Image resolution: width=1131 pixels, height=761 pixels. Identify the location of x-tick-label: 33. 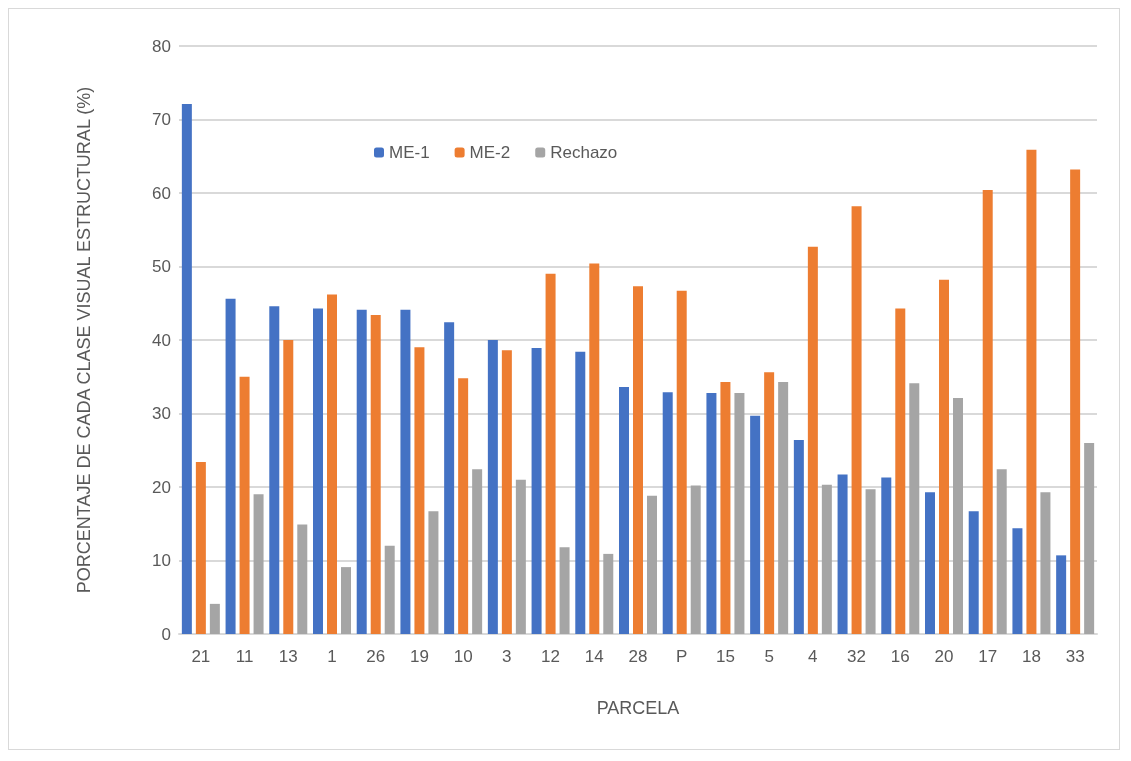
(1075, 656).